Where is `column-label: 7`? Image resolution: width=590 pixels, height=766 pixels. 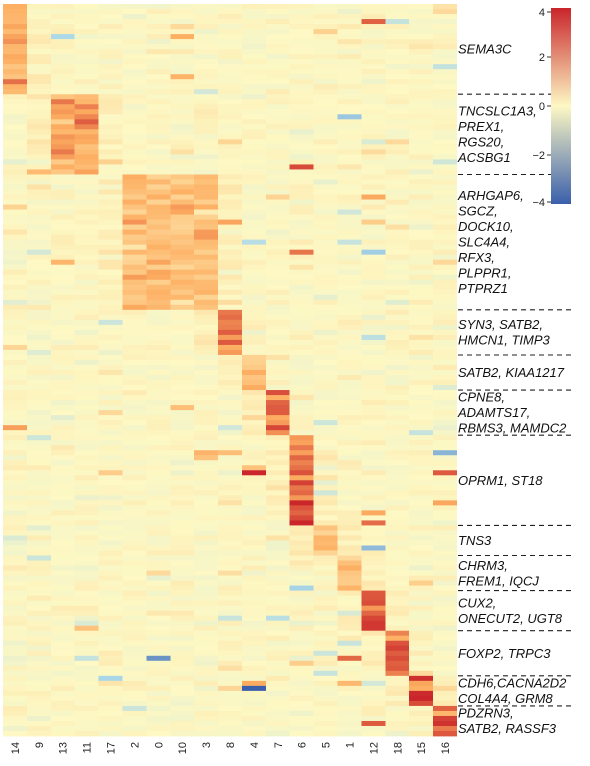
column-label: 7 is located at coordinates (279, 745).